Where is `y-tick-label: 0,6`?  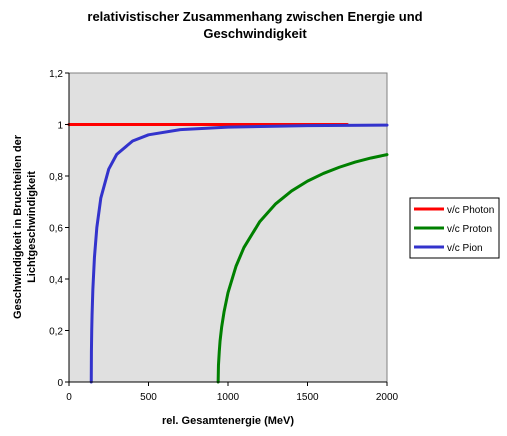
y-tick-label: 0,6 is located at coordinates (56, 229).